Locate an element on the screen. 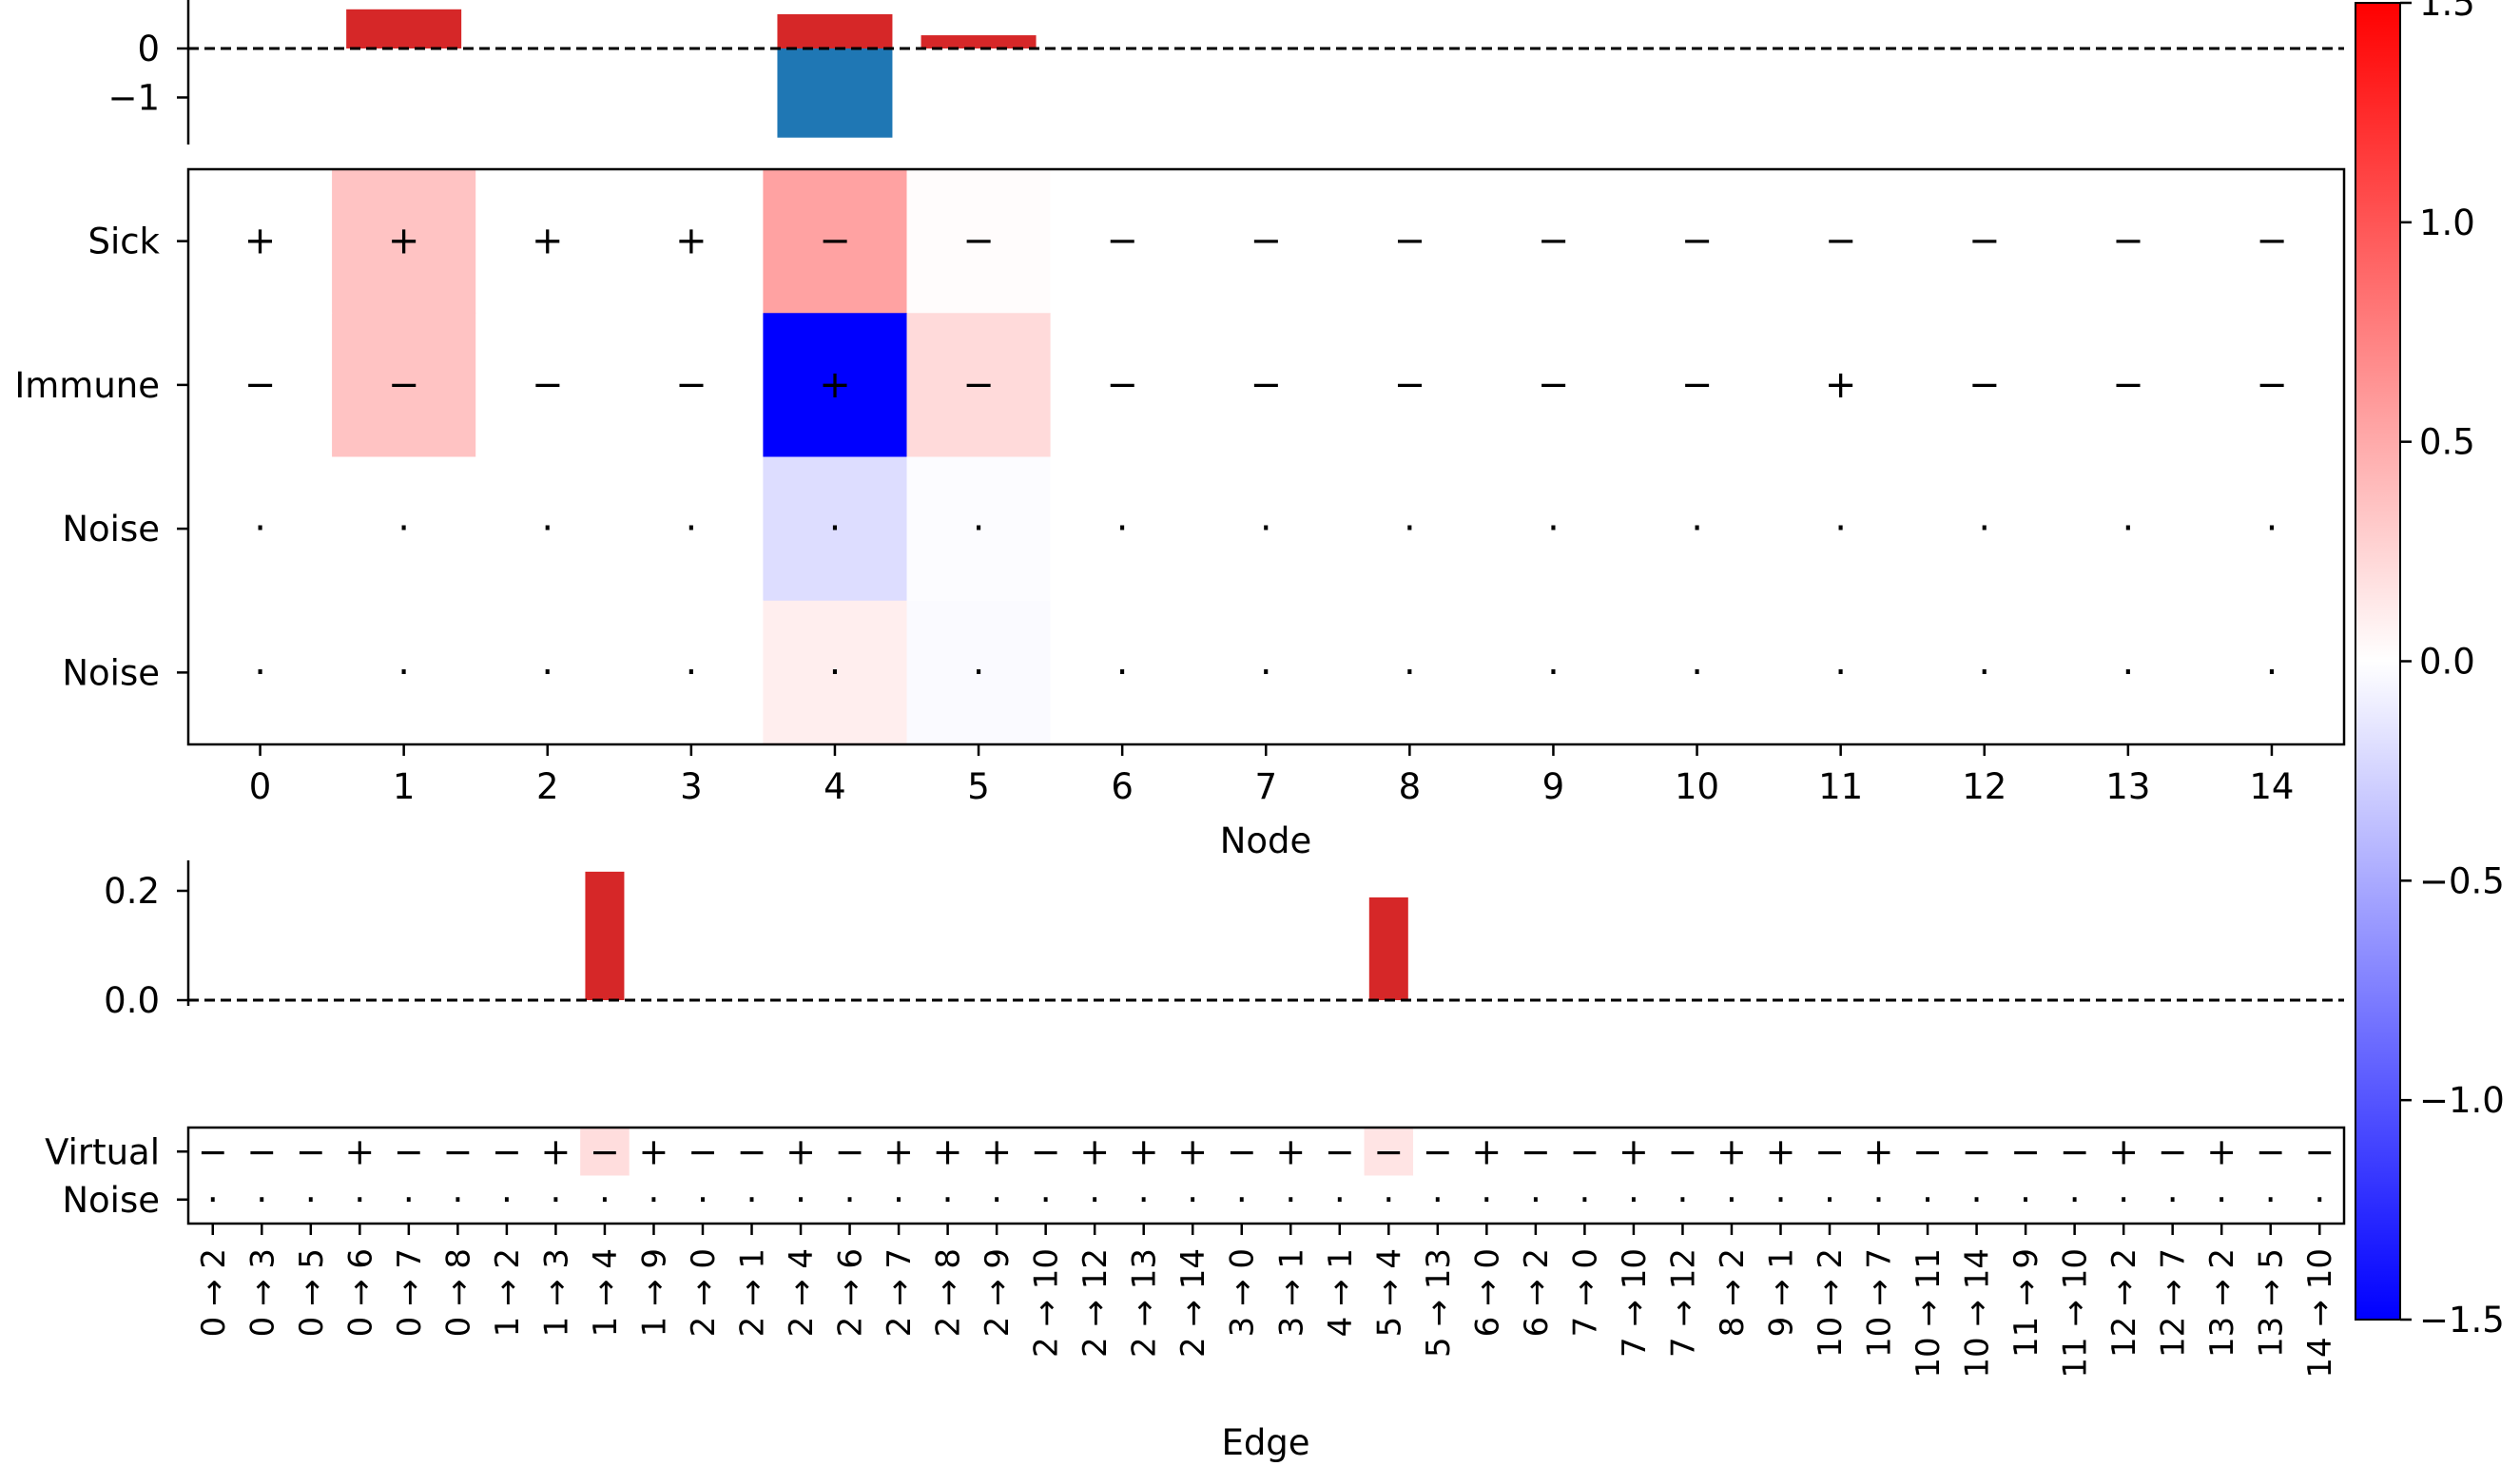  colorbar-tick-label: 1.0 is located at coordinates (2447, 223).